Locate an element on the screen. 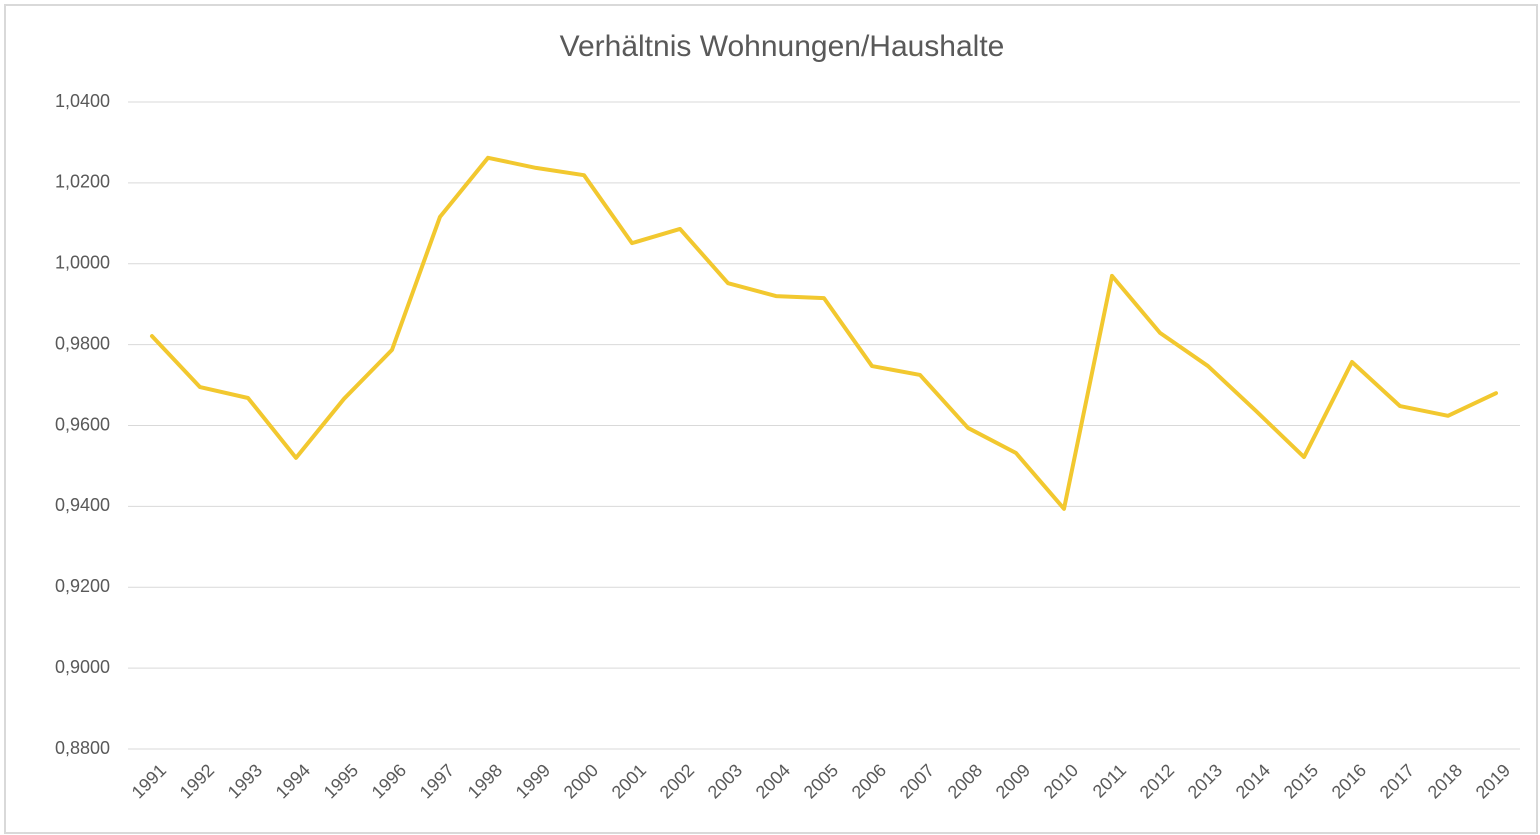 The image size is (1540, 835). y-tick-label: 0,9000 is located at coordinates (82, 667).